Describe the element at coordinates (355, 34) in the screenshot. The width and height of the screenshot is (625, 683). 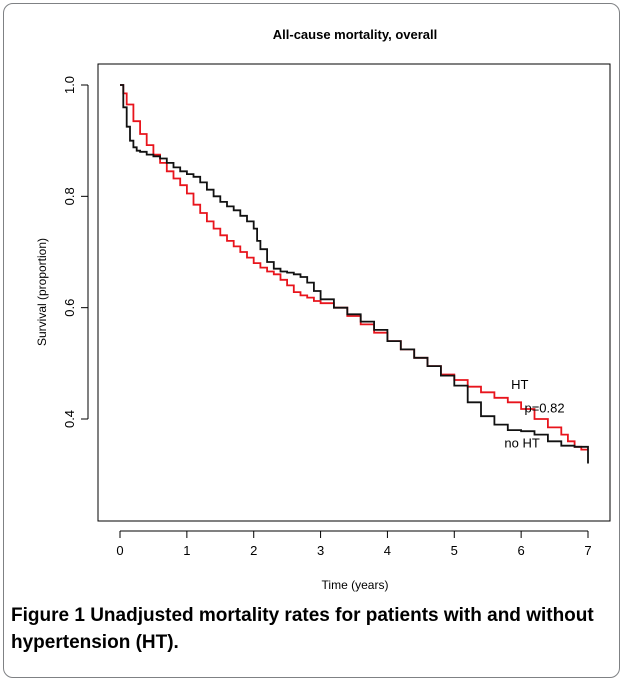
I see `chart-title: All-cause mortality, overall` at that location.